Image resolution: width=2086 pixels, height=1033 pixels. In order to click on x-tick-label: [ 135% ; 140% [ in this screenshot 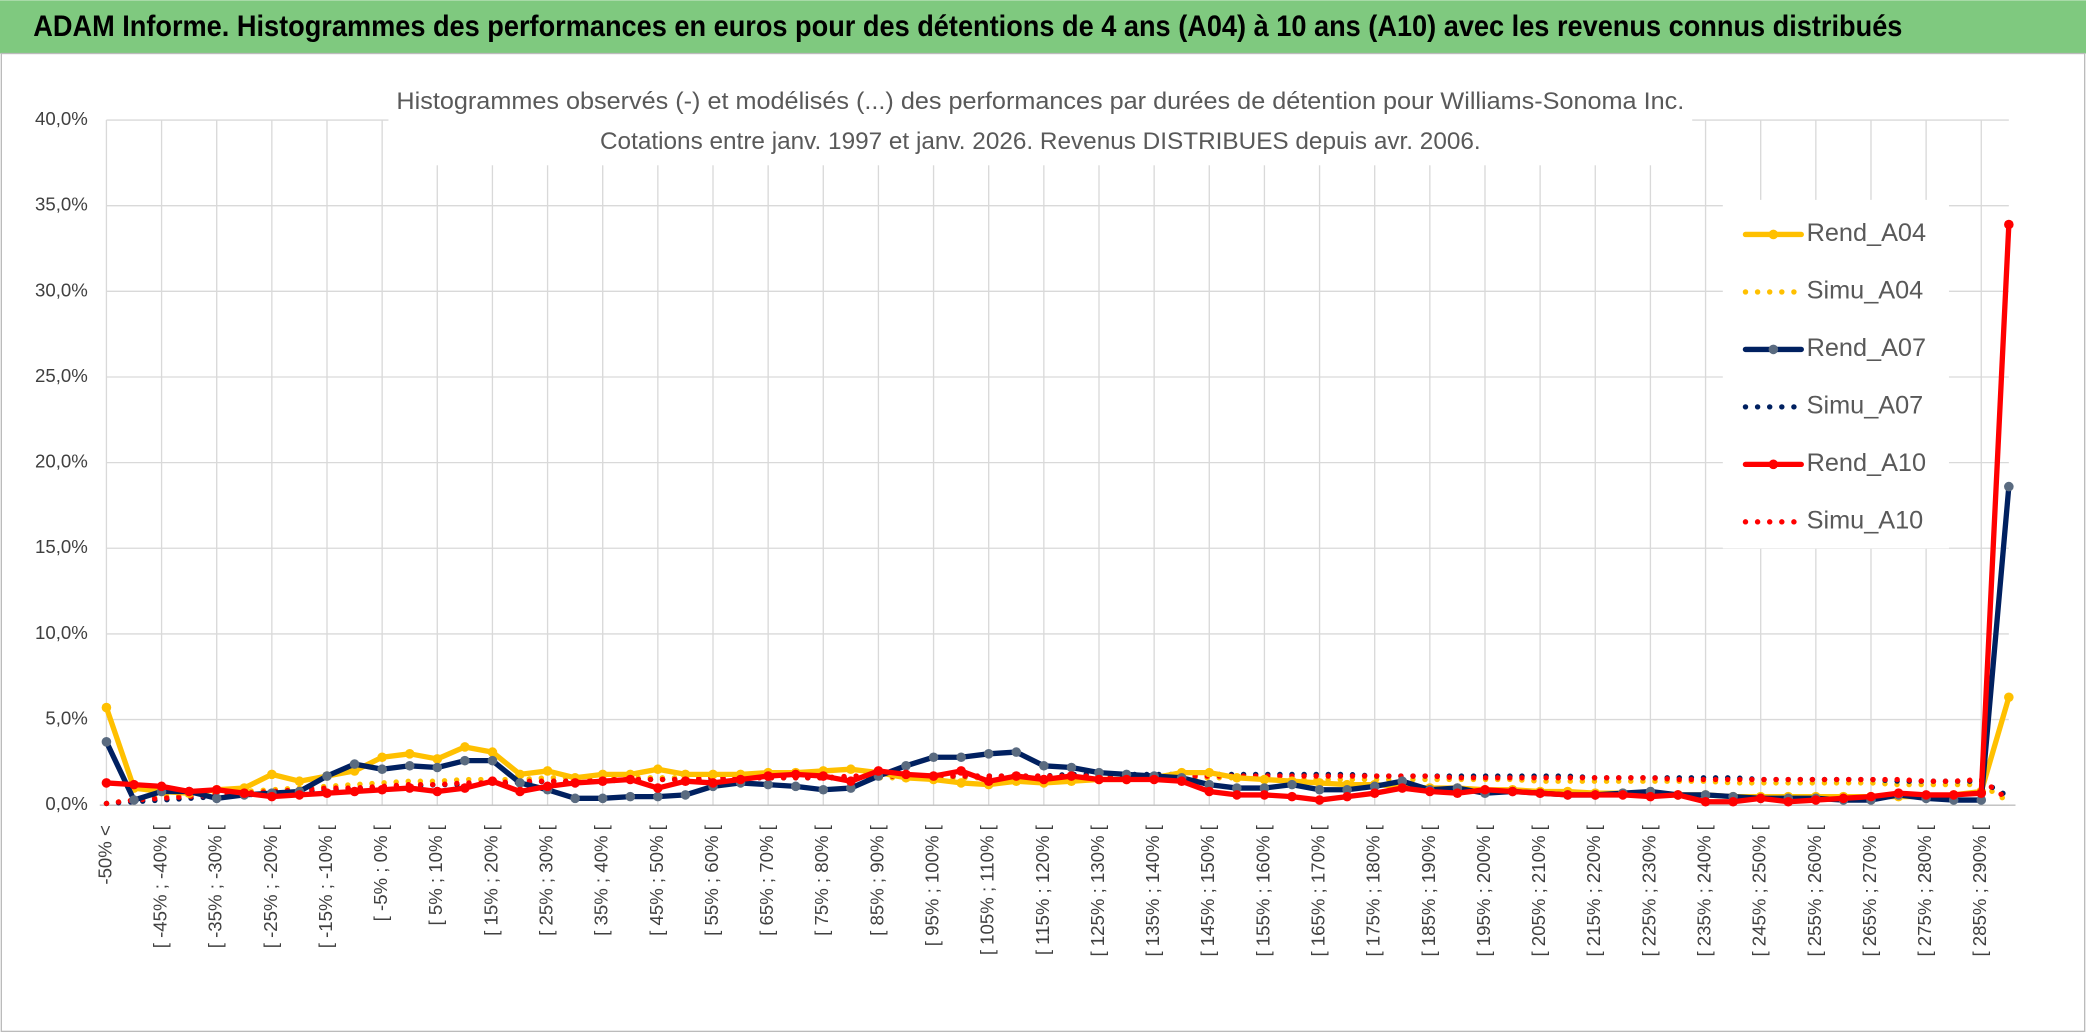, I will do `click(1152, 890)`.